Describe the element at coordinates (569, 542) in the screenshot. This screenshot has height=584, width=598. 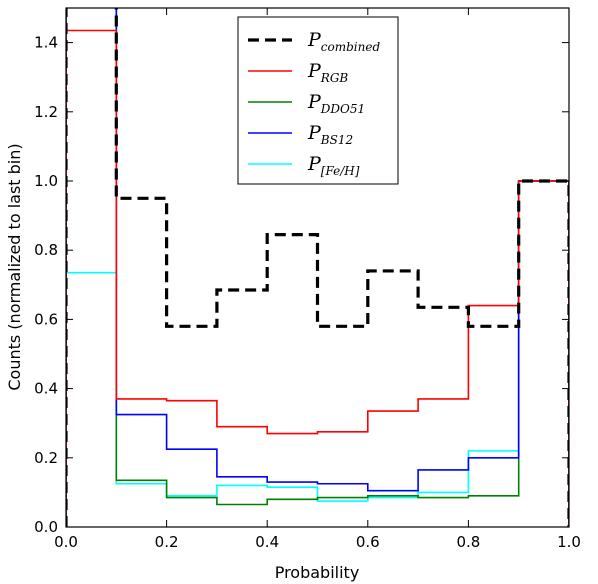
I see `x-tick-label: 1.0` at that location.